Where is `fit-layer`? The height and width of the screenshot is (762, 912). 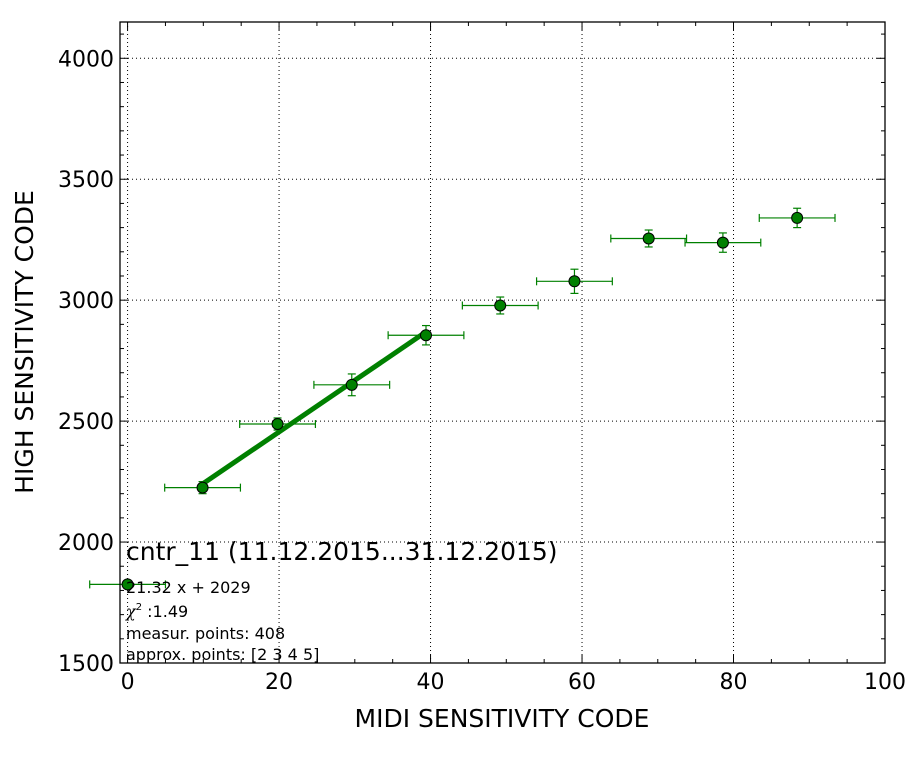 fit-layer is located at coordinates (314, 408).